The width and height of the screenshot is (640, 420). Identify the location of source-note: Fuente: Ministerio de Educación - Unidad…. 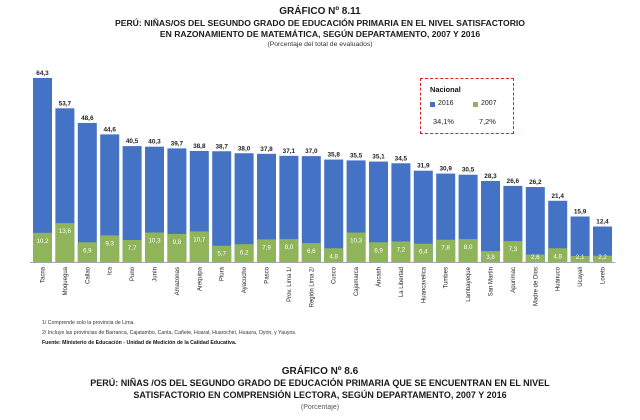
(139, 343).